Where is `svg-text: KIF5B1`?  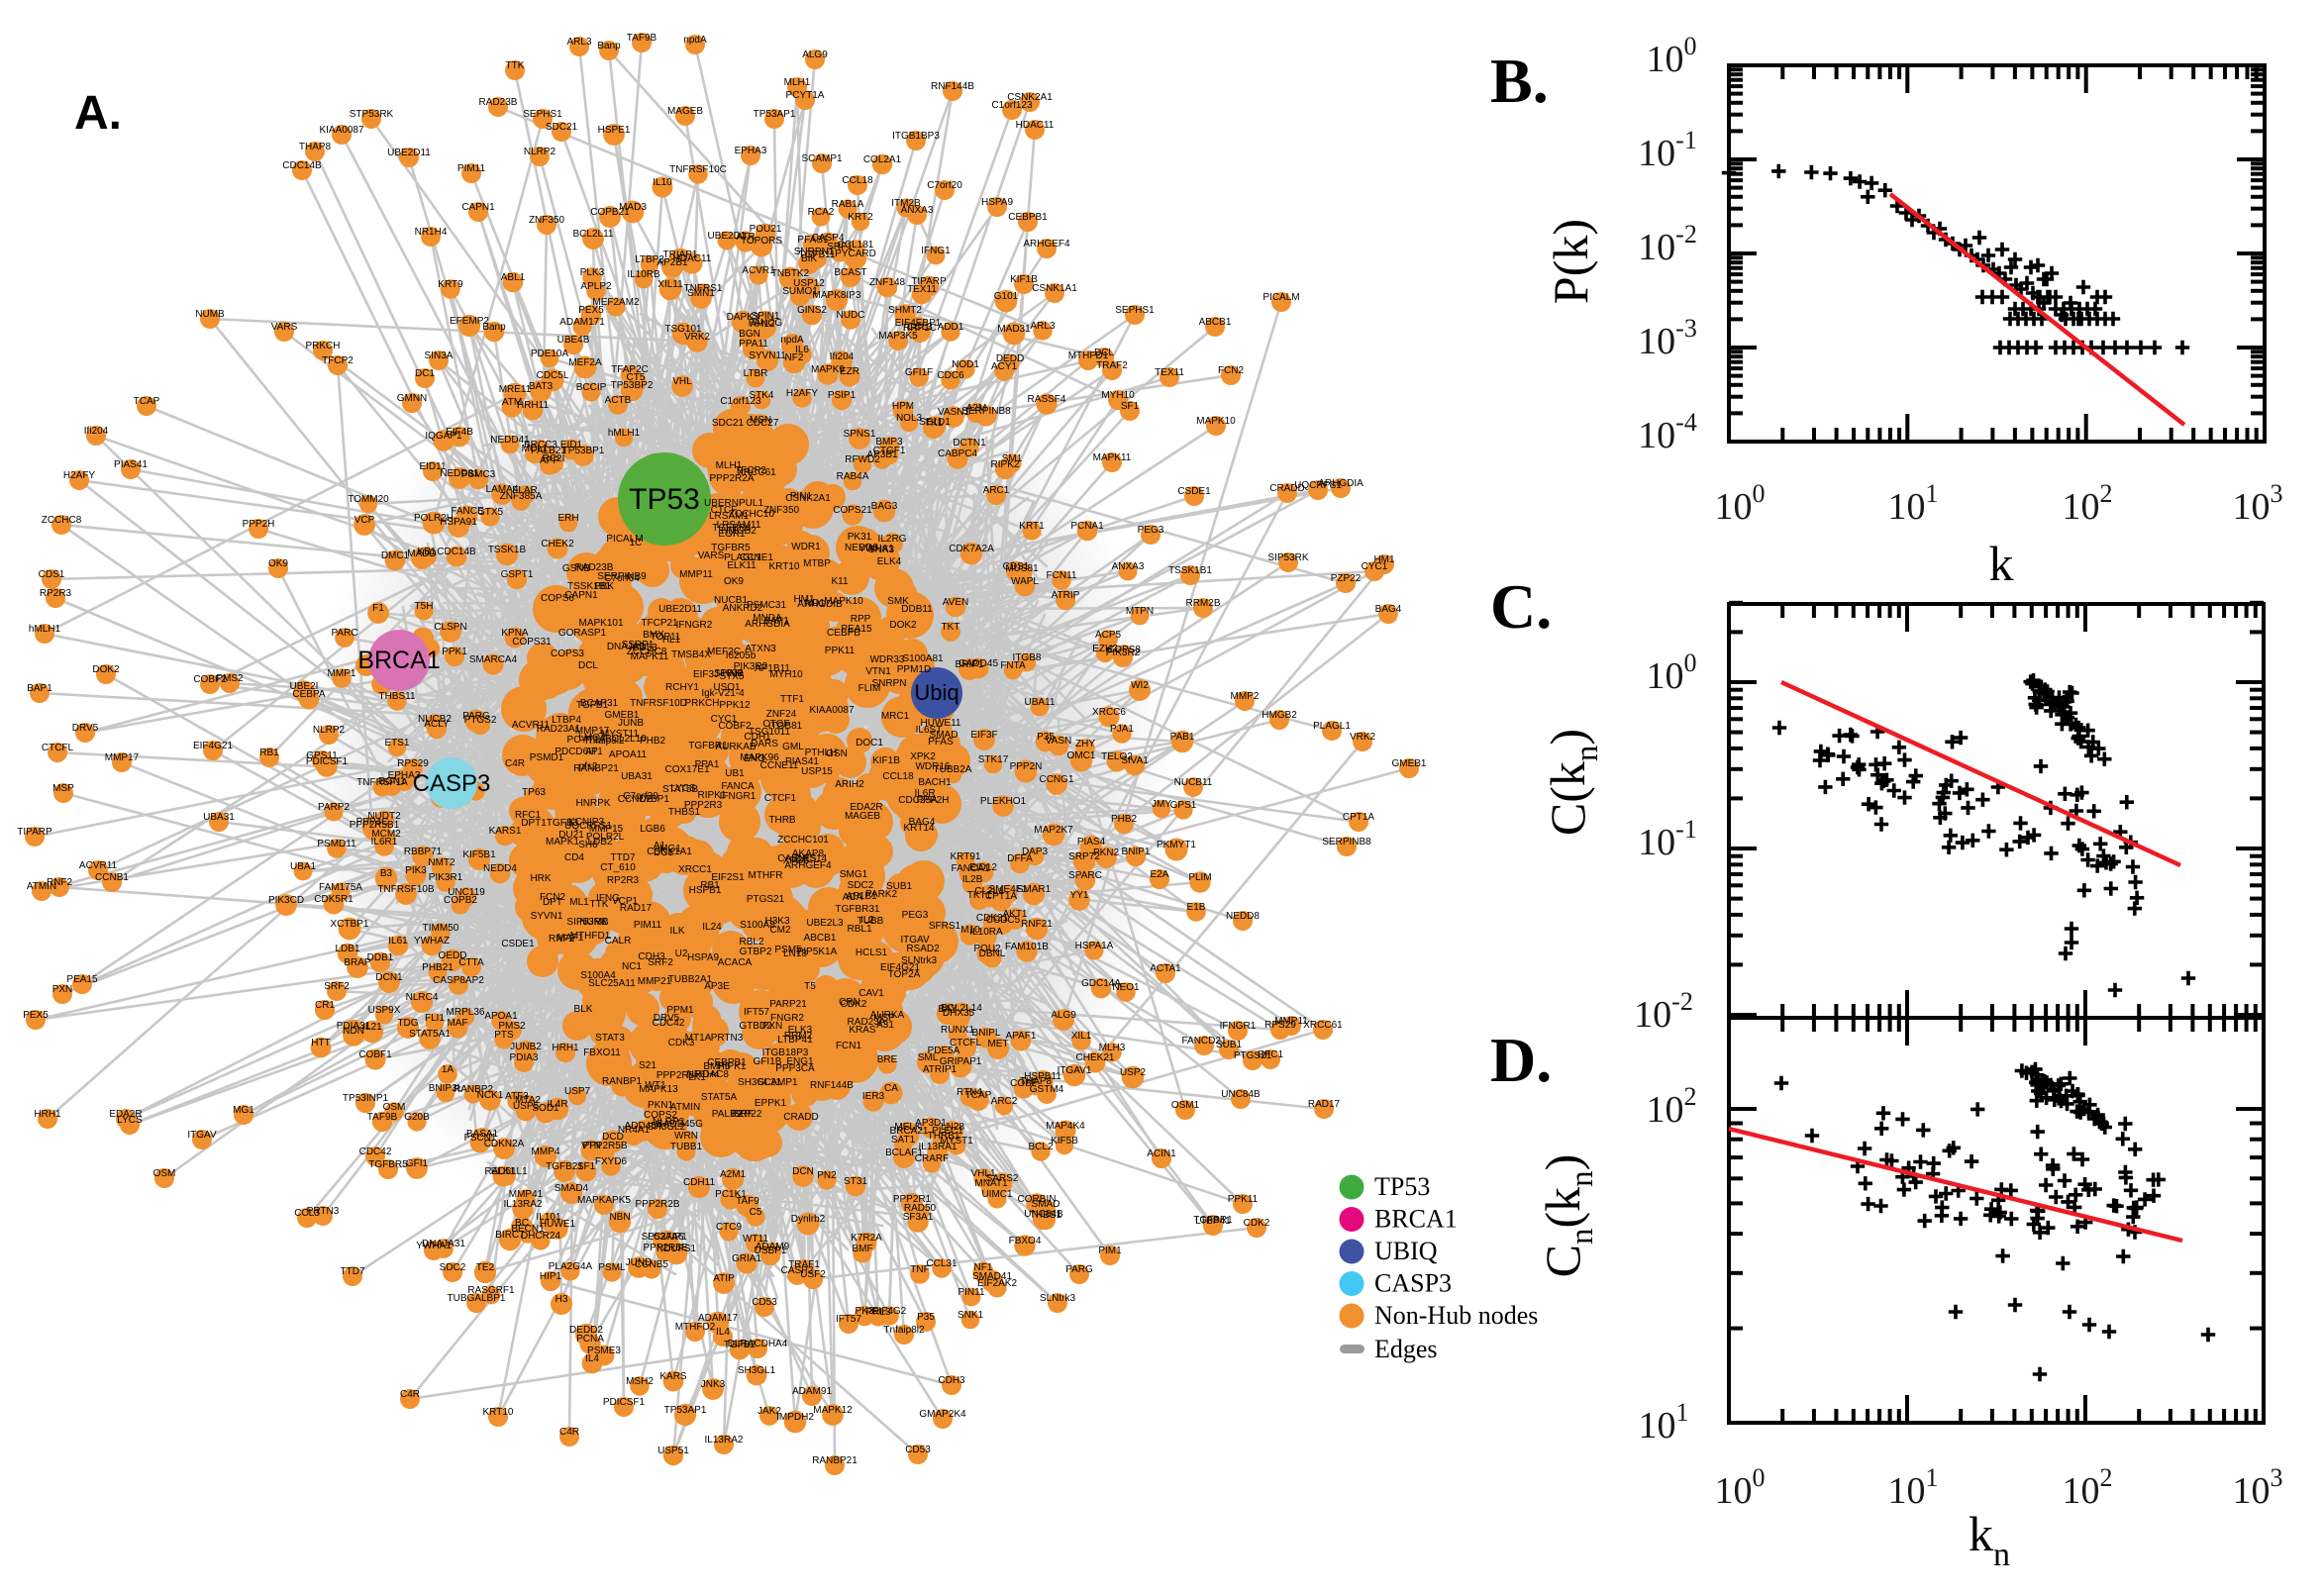 svg-text: KIF5B1 is located at coordinates (479, 854).